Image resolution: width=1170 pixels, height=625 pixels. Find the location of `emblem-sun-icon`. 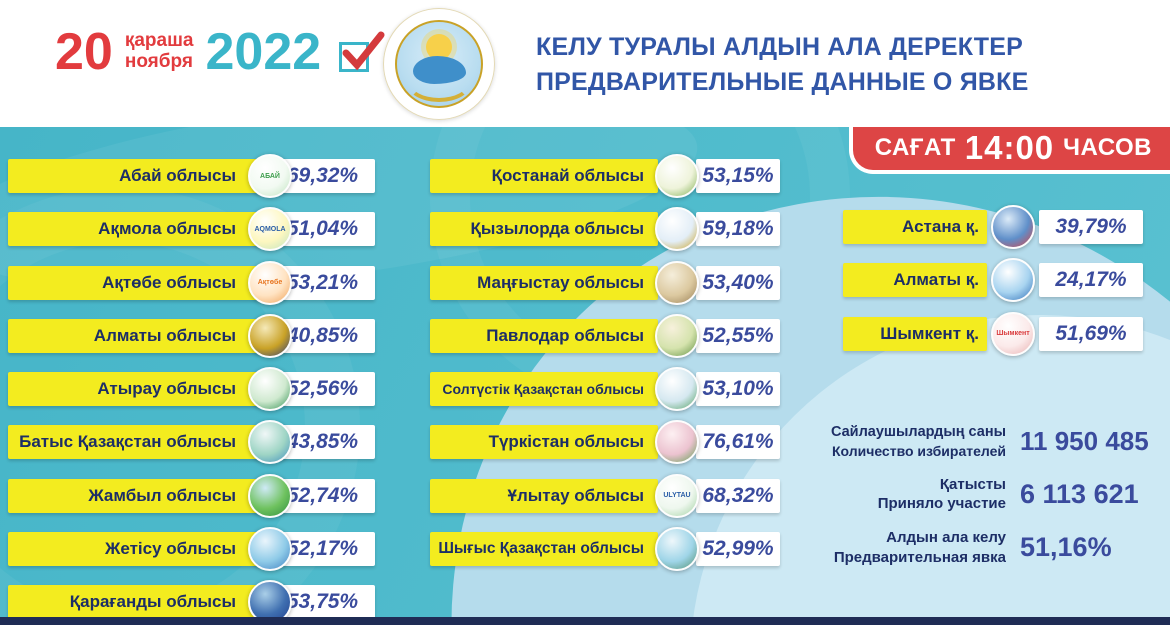

emblem-sun-icon is located at coordinates (439, 47).